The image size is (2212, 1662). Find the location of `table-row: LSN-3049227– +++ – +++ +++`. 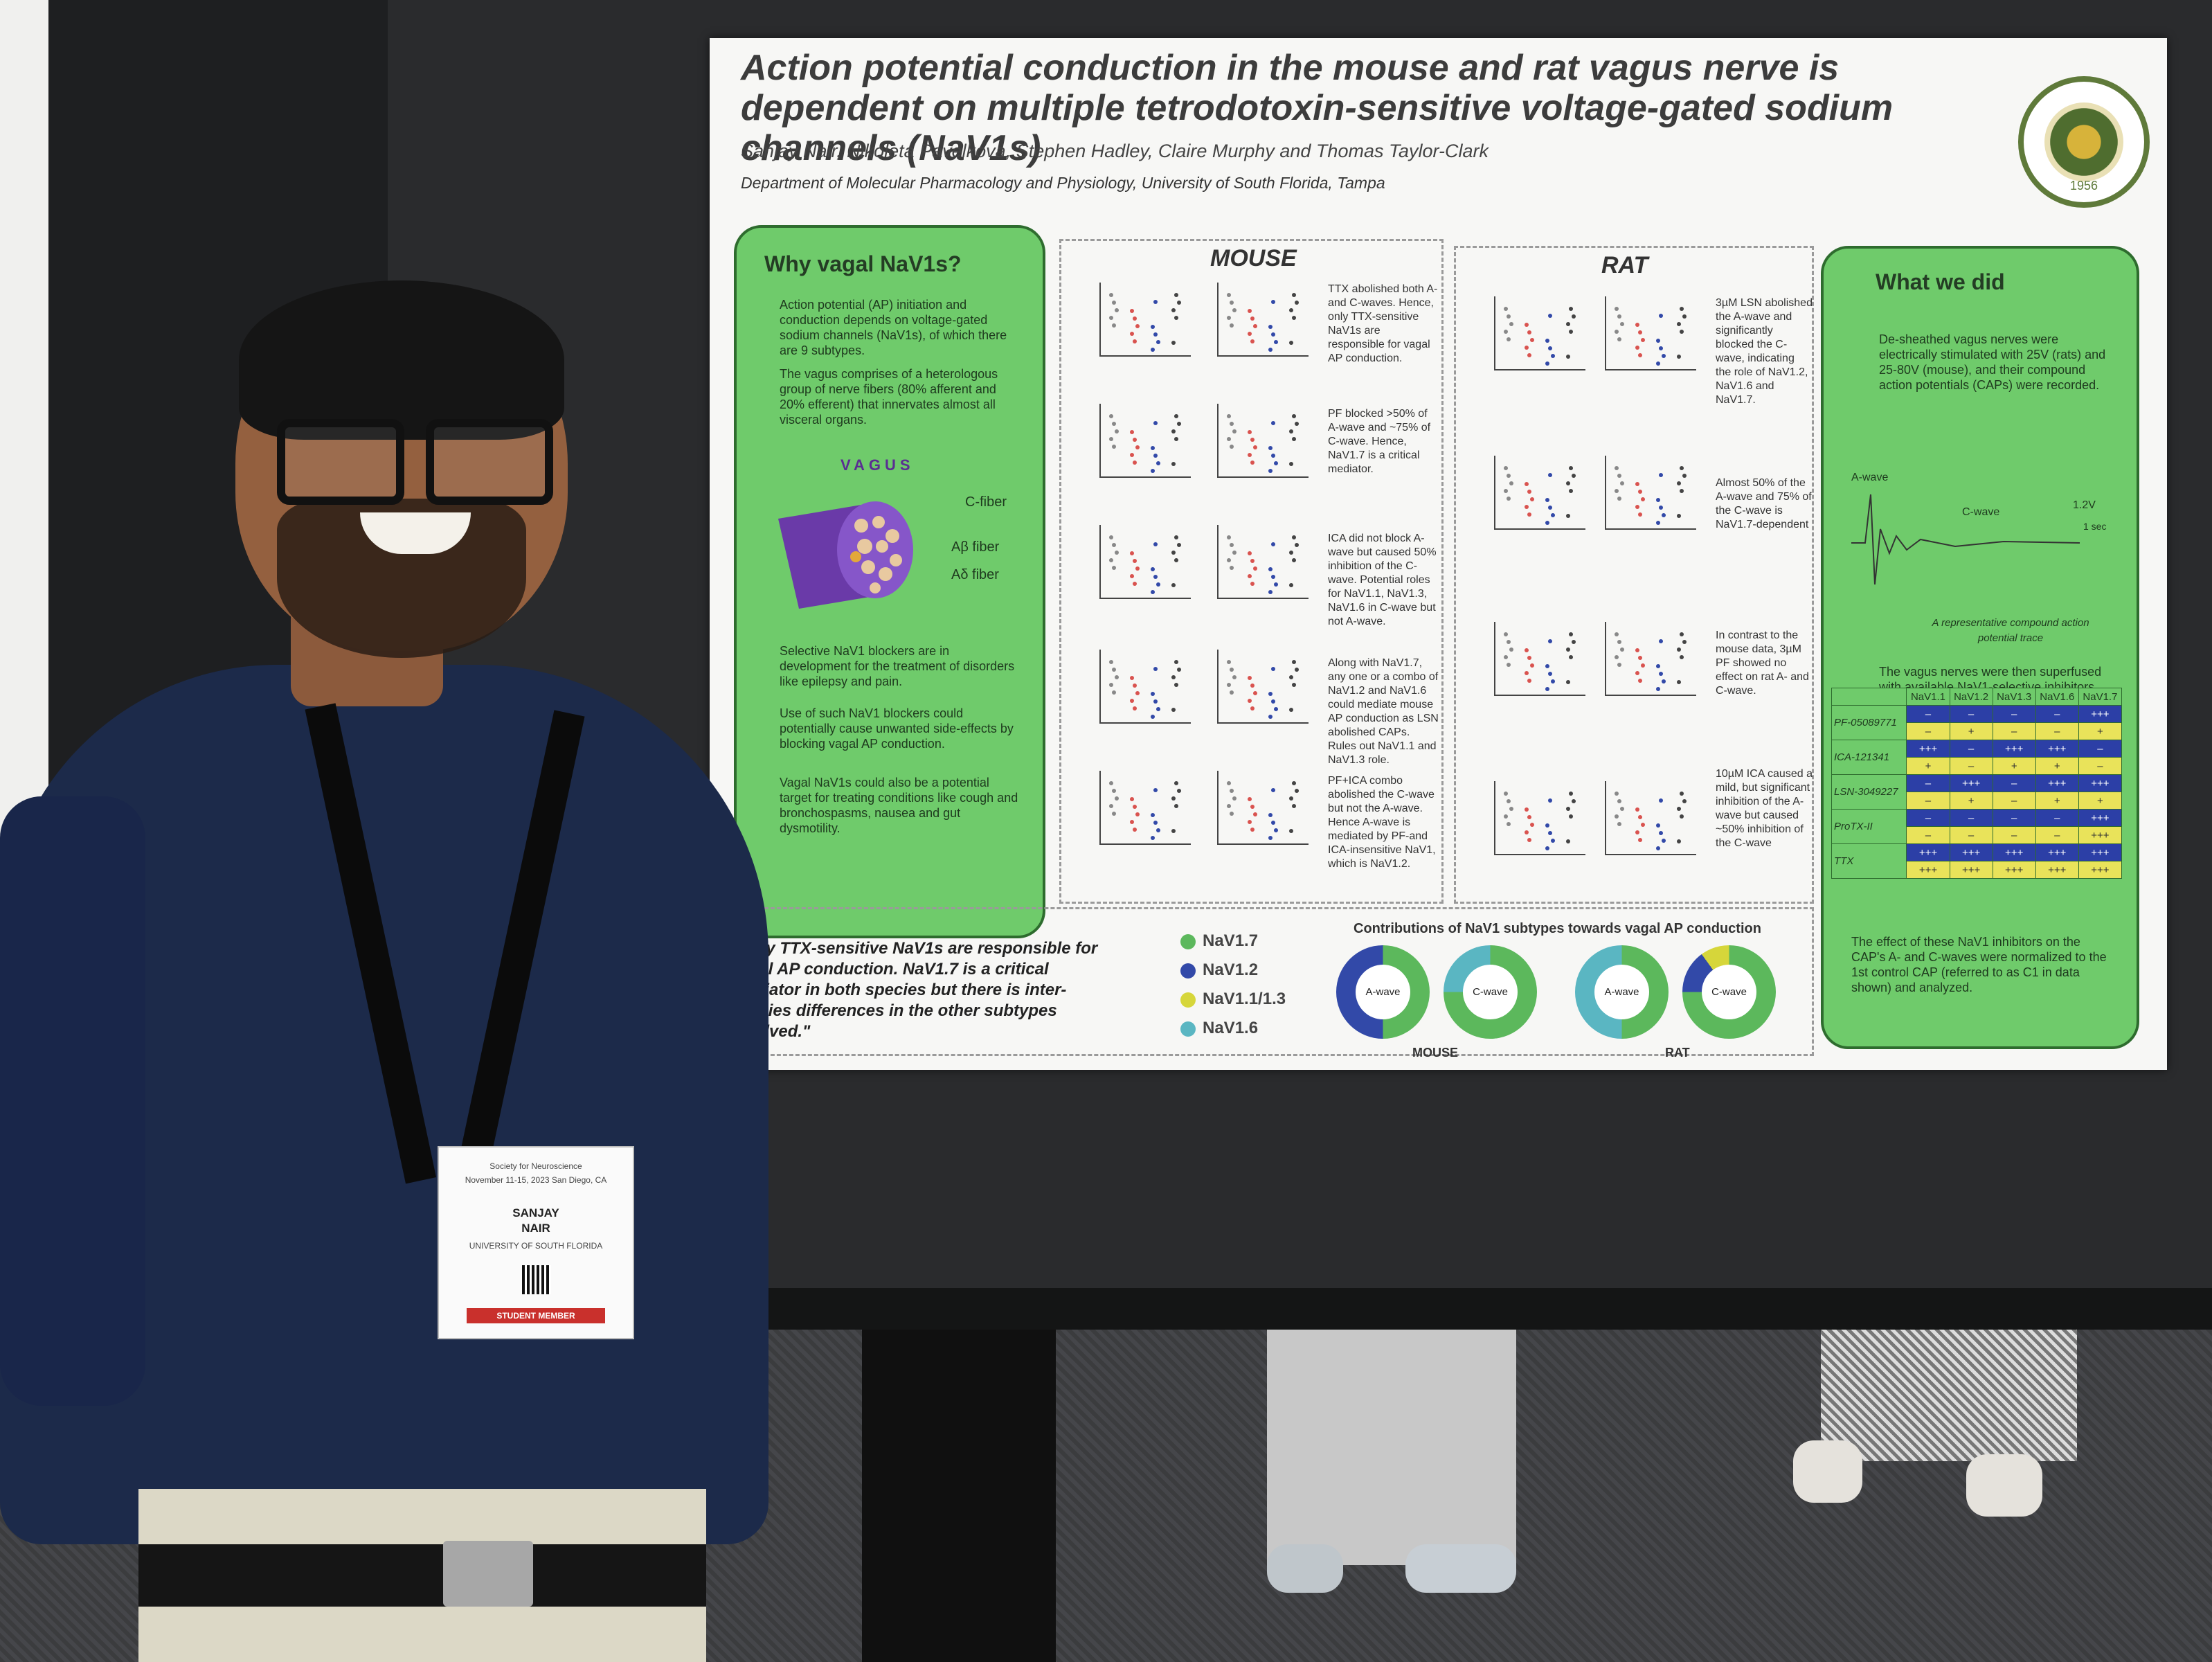

table-row: LSN-3049227– +++ – +++ +++ is located at coordinates (1977, 792).